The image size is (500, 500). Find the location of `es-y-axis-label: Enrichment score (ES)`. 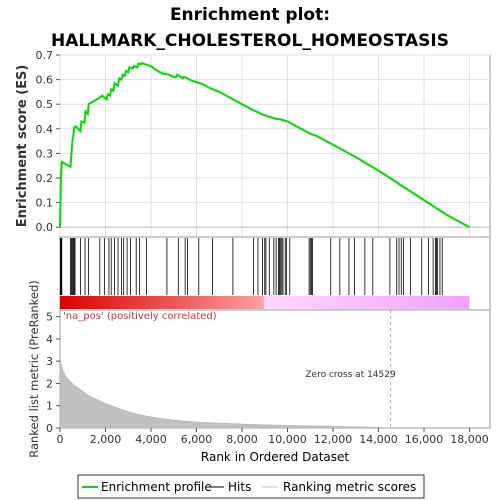

es-y-axis-label: Enrichment score (ES) is located at coordinates (22, 146).